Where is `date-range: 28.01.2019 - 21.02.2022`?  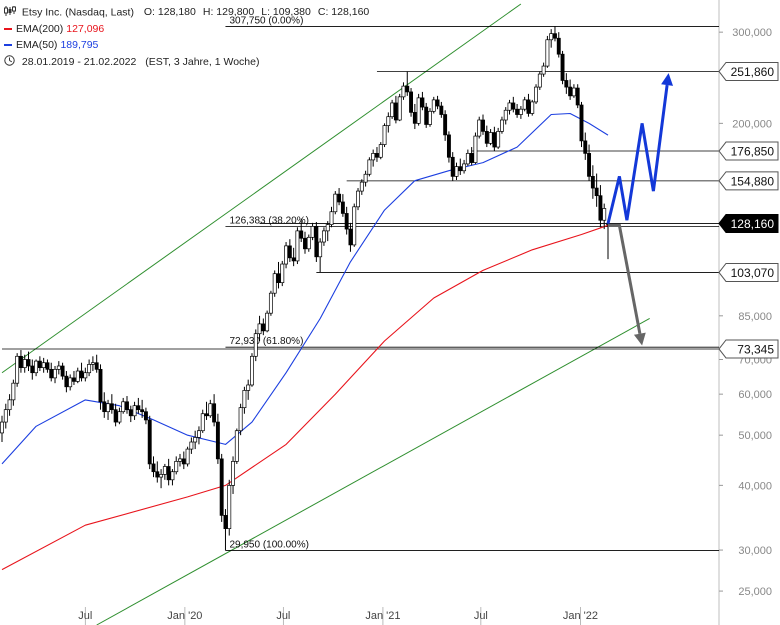
date-range: 28.01.2019 - 21.02.2022 is located at coordinates (79, 61).